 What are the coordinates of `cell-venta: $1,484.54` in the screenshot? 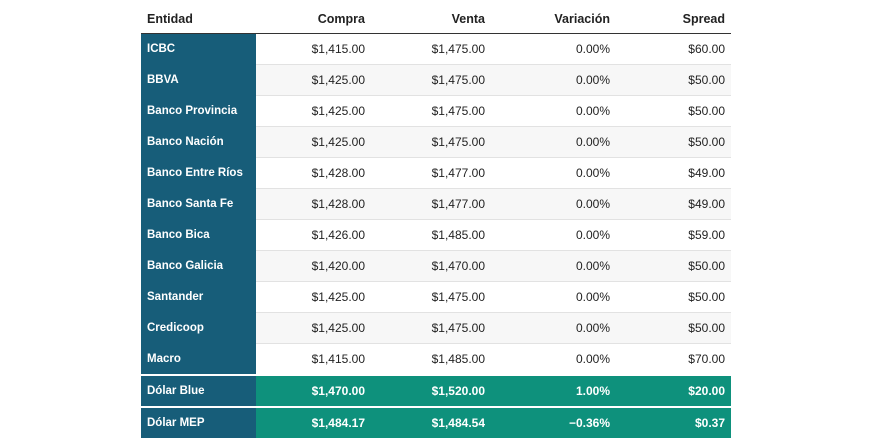 It's located at (431, 422).